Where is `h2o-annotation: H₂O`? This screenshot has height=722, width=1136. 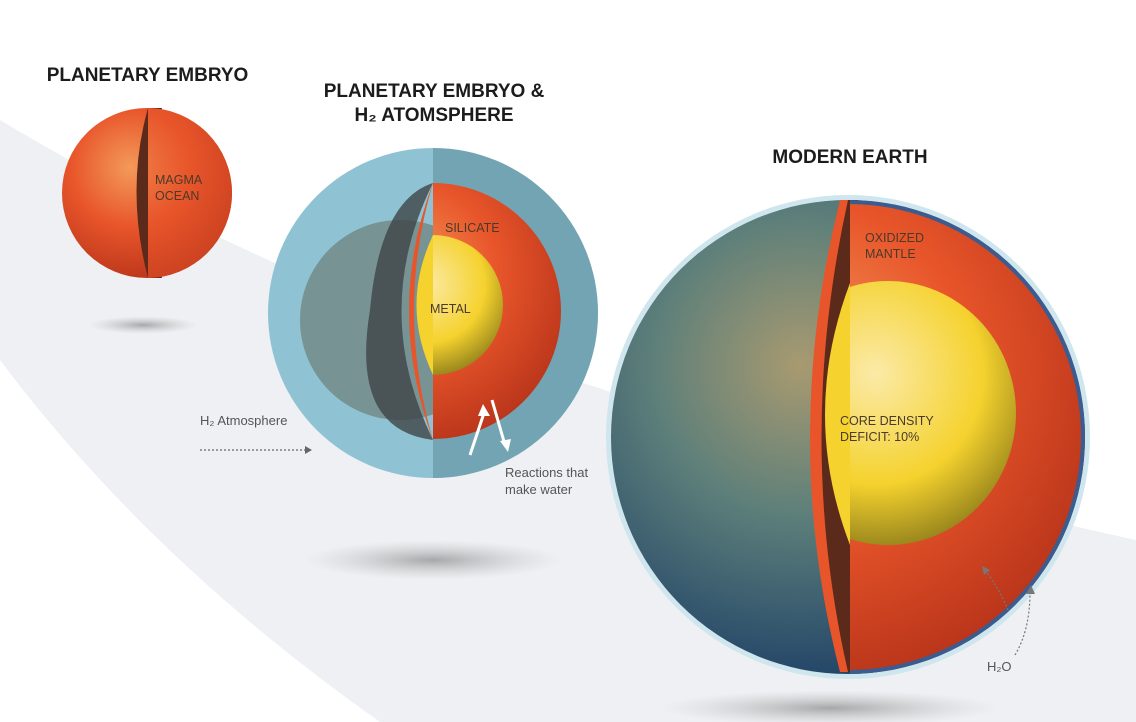
h2o-annotation: H₂O is located at coordinates (999, 666).